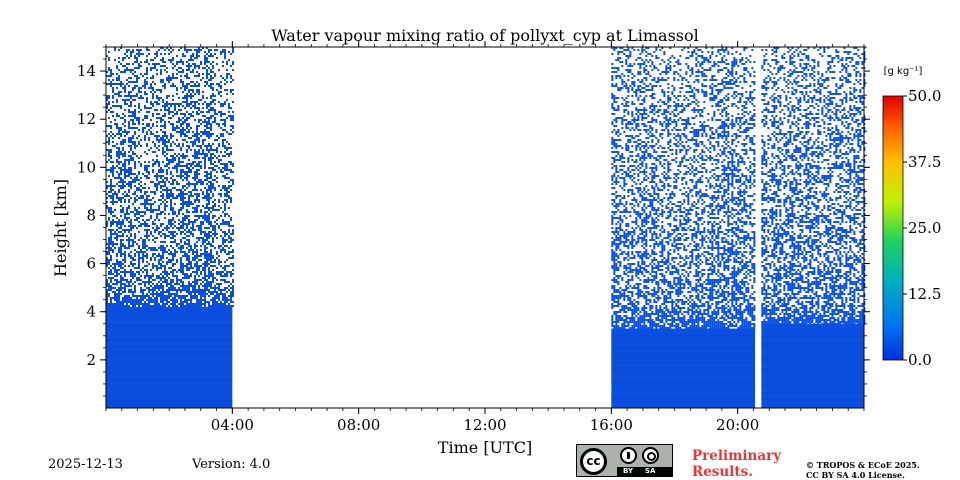 This screenshot has width=960, height=480. What do you see at coordinates (358, 425) in the screenshot?
I see `x-tick-label-1: 08:00` at bounding box center [358, 425].